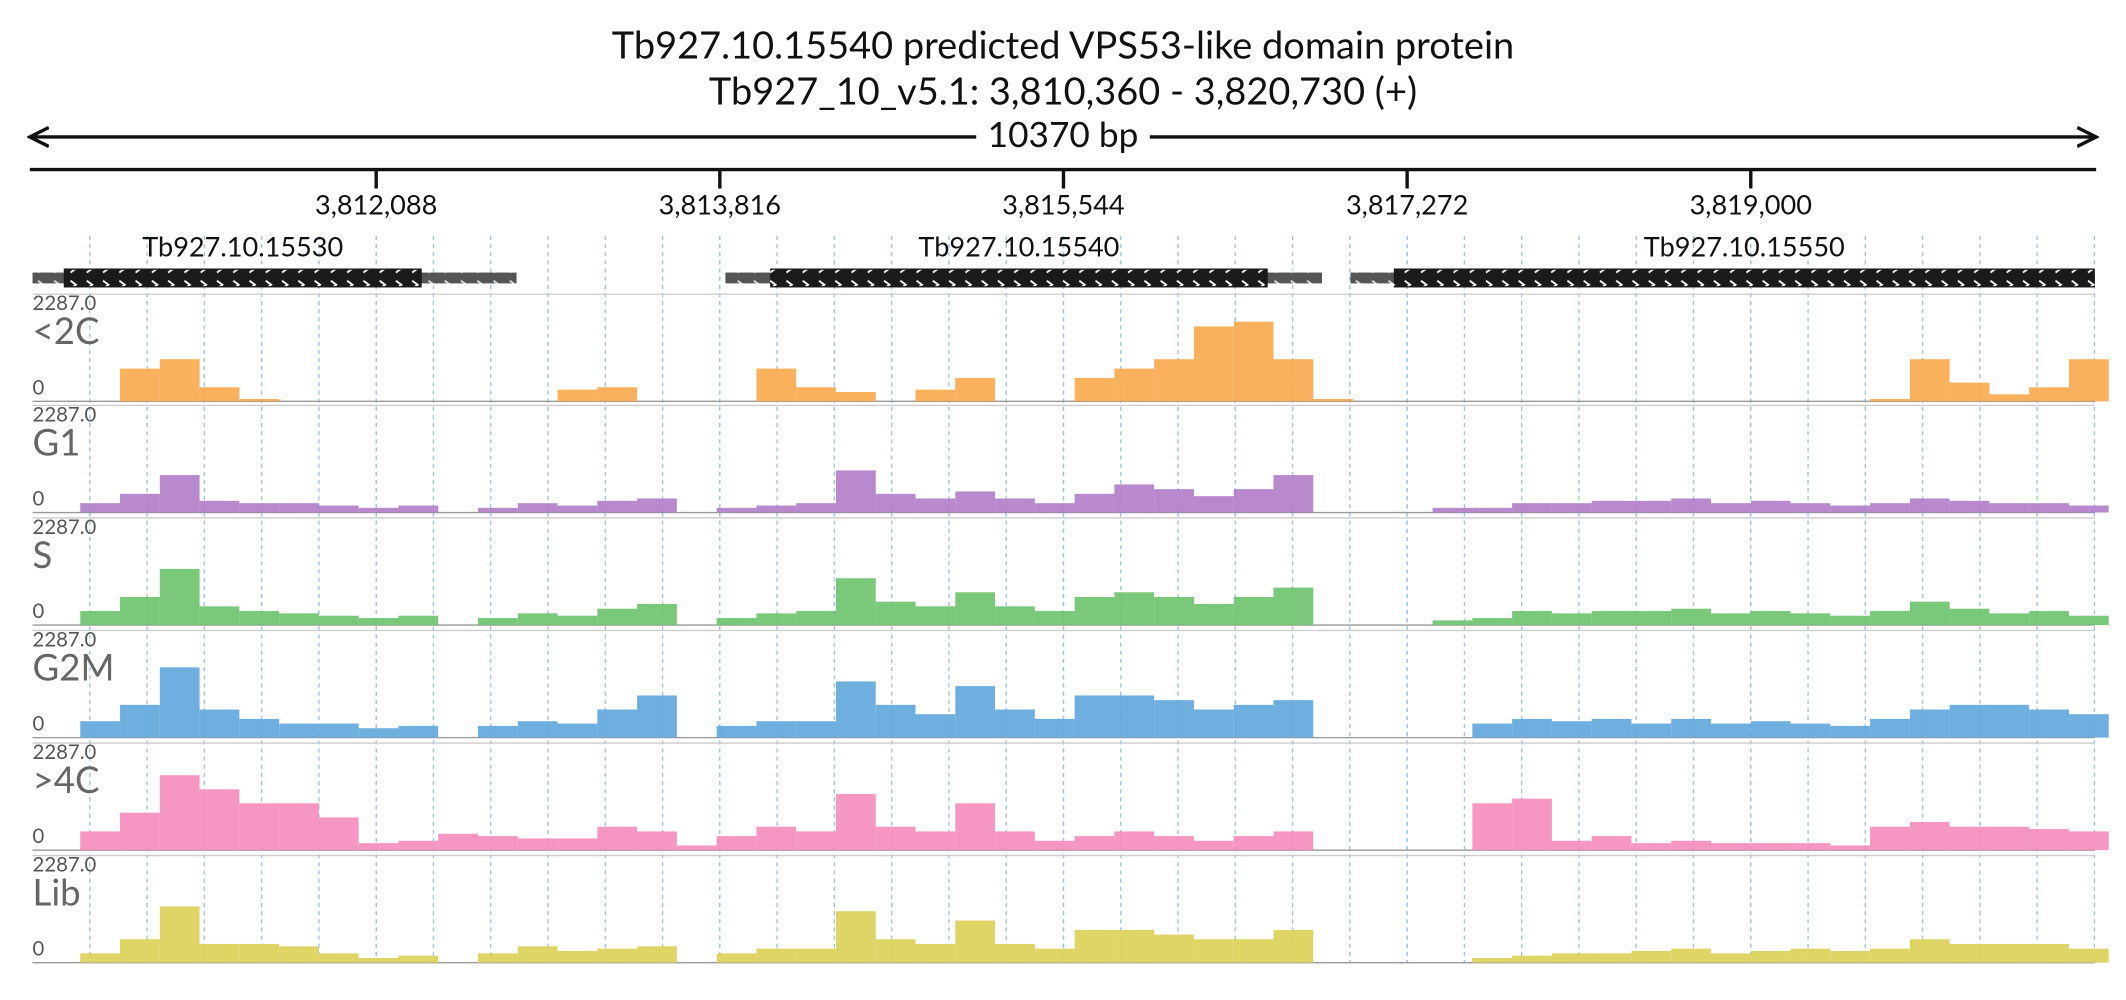 This screenshot has width=2126, height=1000. I want to click on track-name: <2C, so click(66, 330).